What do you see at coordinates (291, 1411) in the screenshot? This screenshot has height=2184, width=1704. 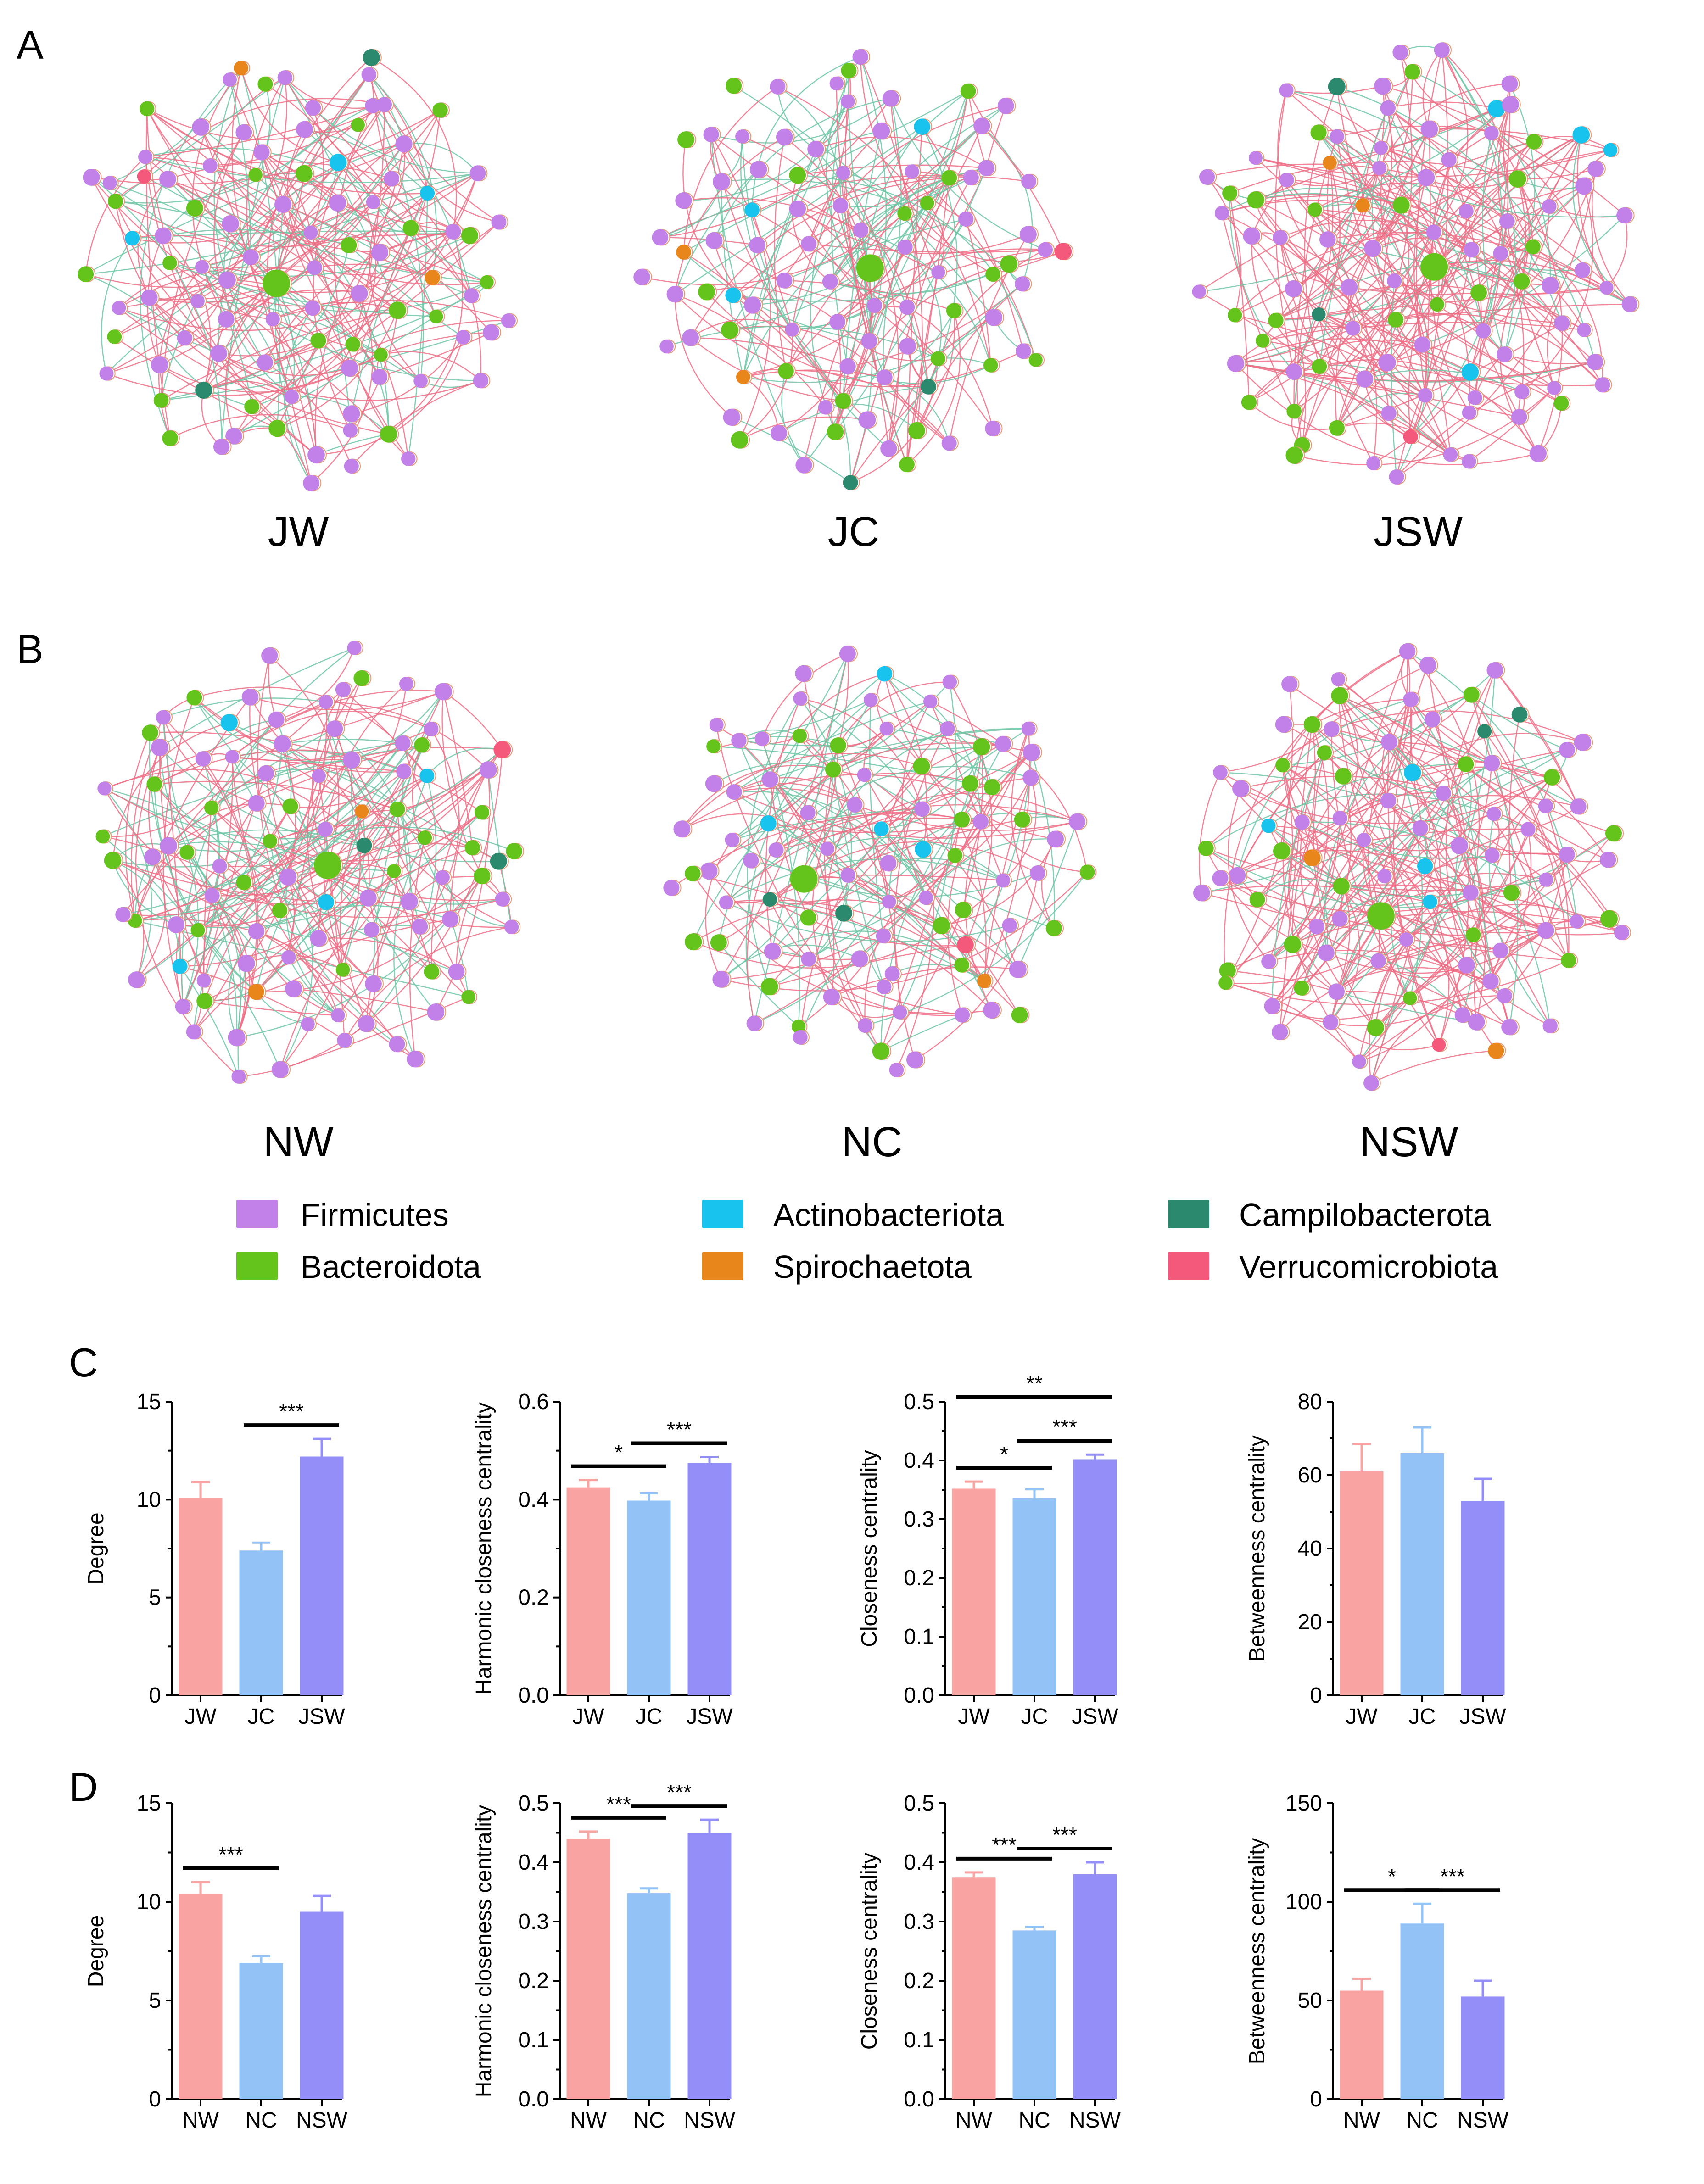 I see `significance-label: ***` at bounding box center [291, 1411].